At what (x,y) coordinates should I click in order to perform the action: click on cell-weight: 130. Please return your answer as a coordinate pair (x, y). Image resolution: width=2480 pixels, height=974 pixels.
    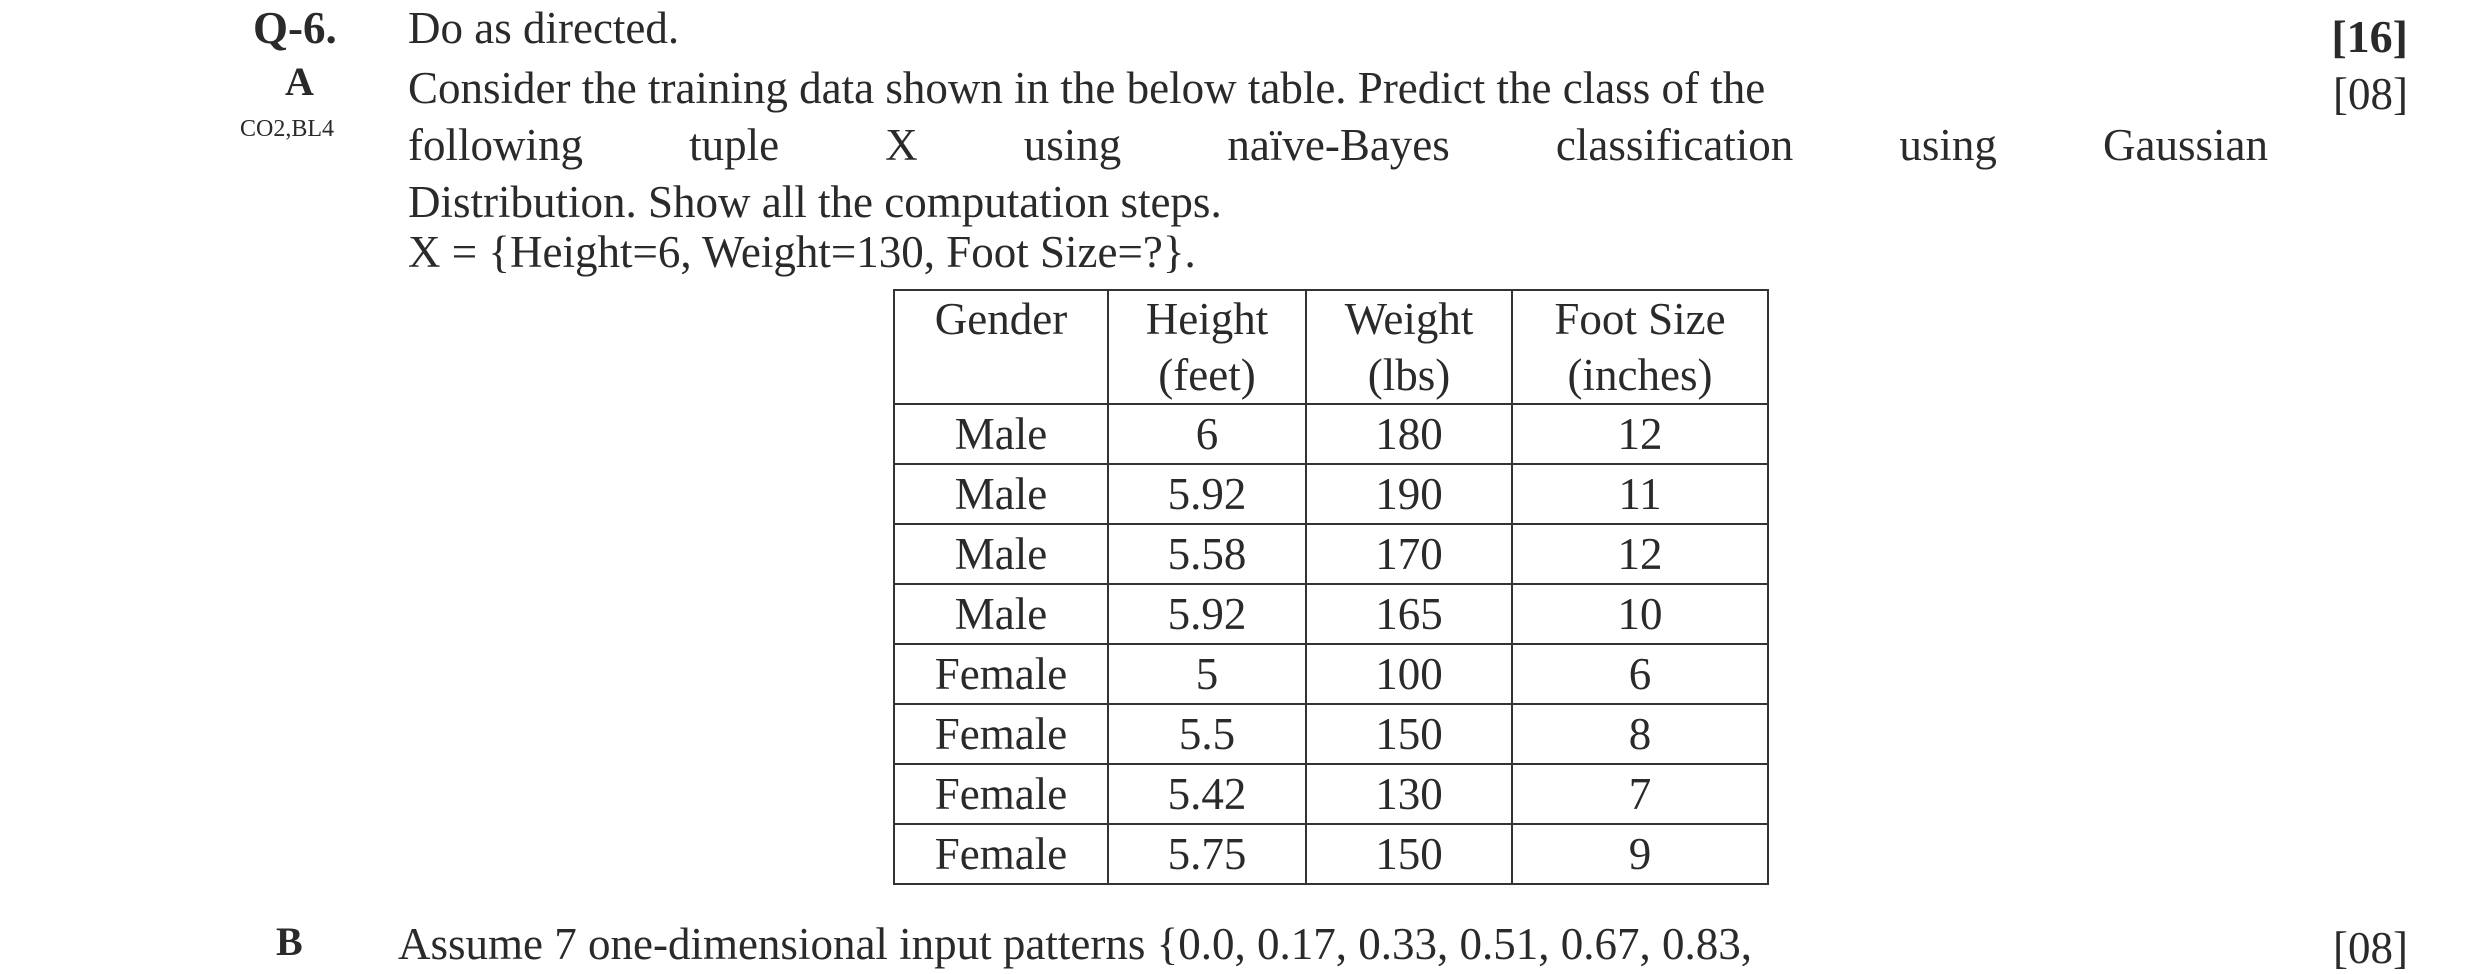
    Looking at the image, I should click on (1409, 794).